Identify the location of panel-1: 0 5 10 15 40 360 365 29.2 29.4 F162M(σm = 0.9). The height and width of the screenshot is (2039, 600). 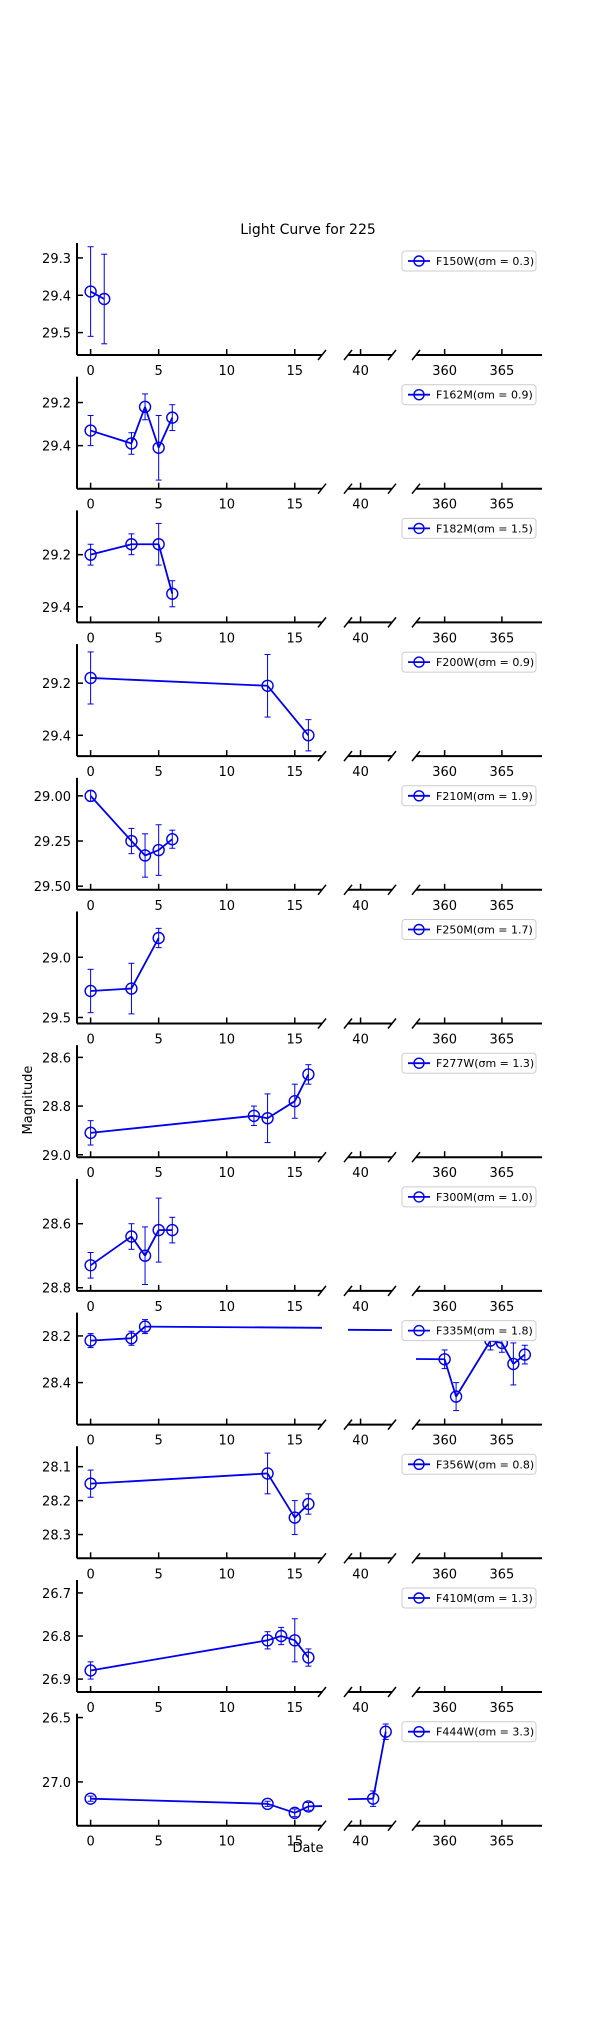
(292, 444).